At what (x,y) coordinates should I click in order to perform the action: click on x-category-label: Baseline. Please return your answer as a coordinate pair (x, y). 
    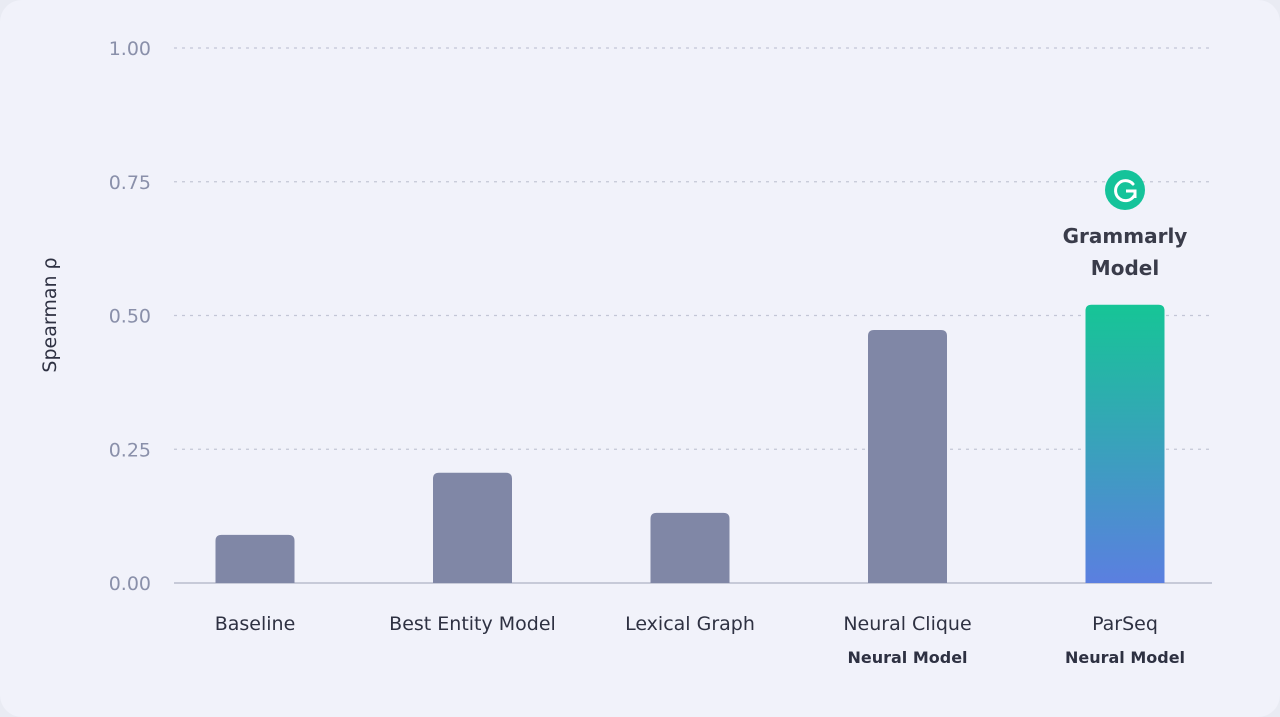
    Looking at the image, I should click on (255, 624).